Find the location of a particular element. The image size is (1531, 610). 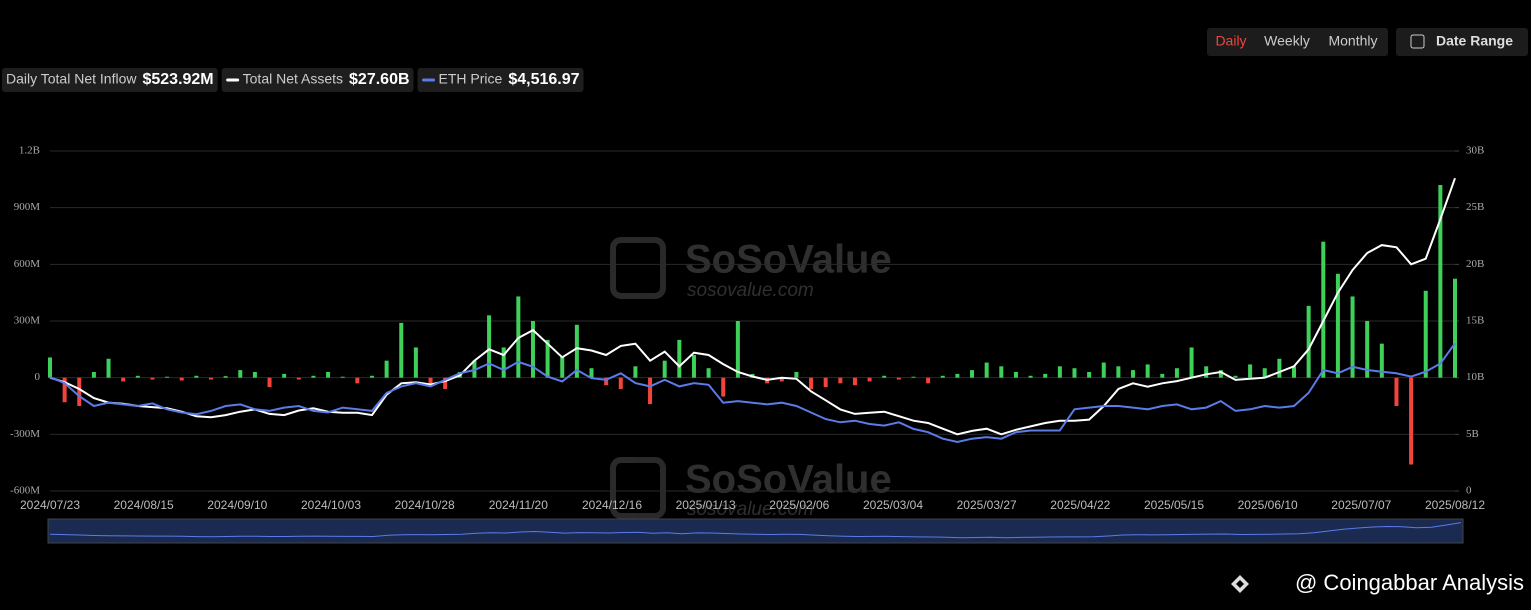

credit-icon is located at coordinates (1240, 584).